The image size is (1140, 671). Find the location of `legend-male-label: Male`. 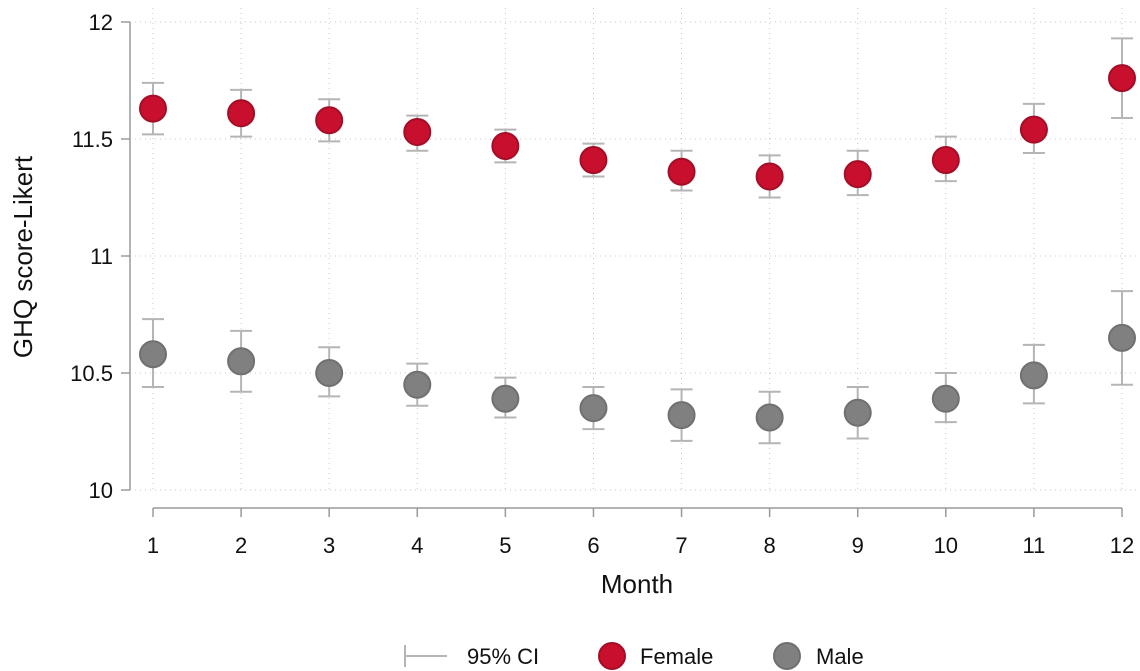

legend-male-label: Male is located at coordinates (840, 656).